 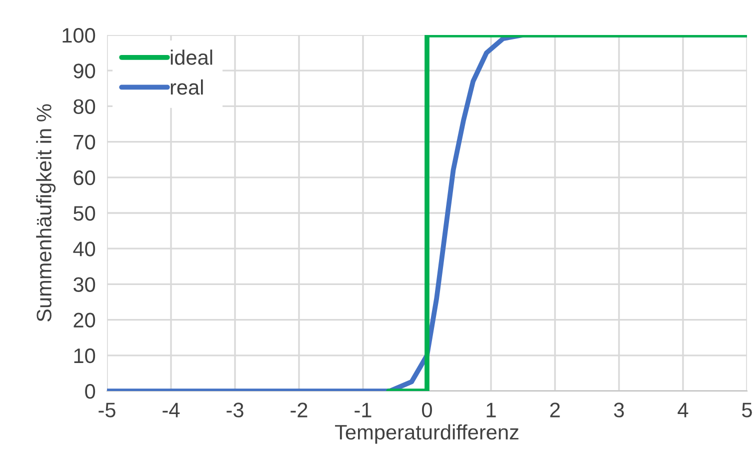 I want to click on x-tick-label: -5, so click(x=107, y=410).